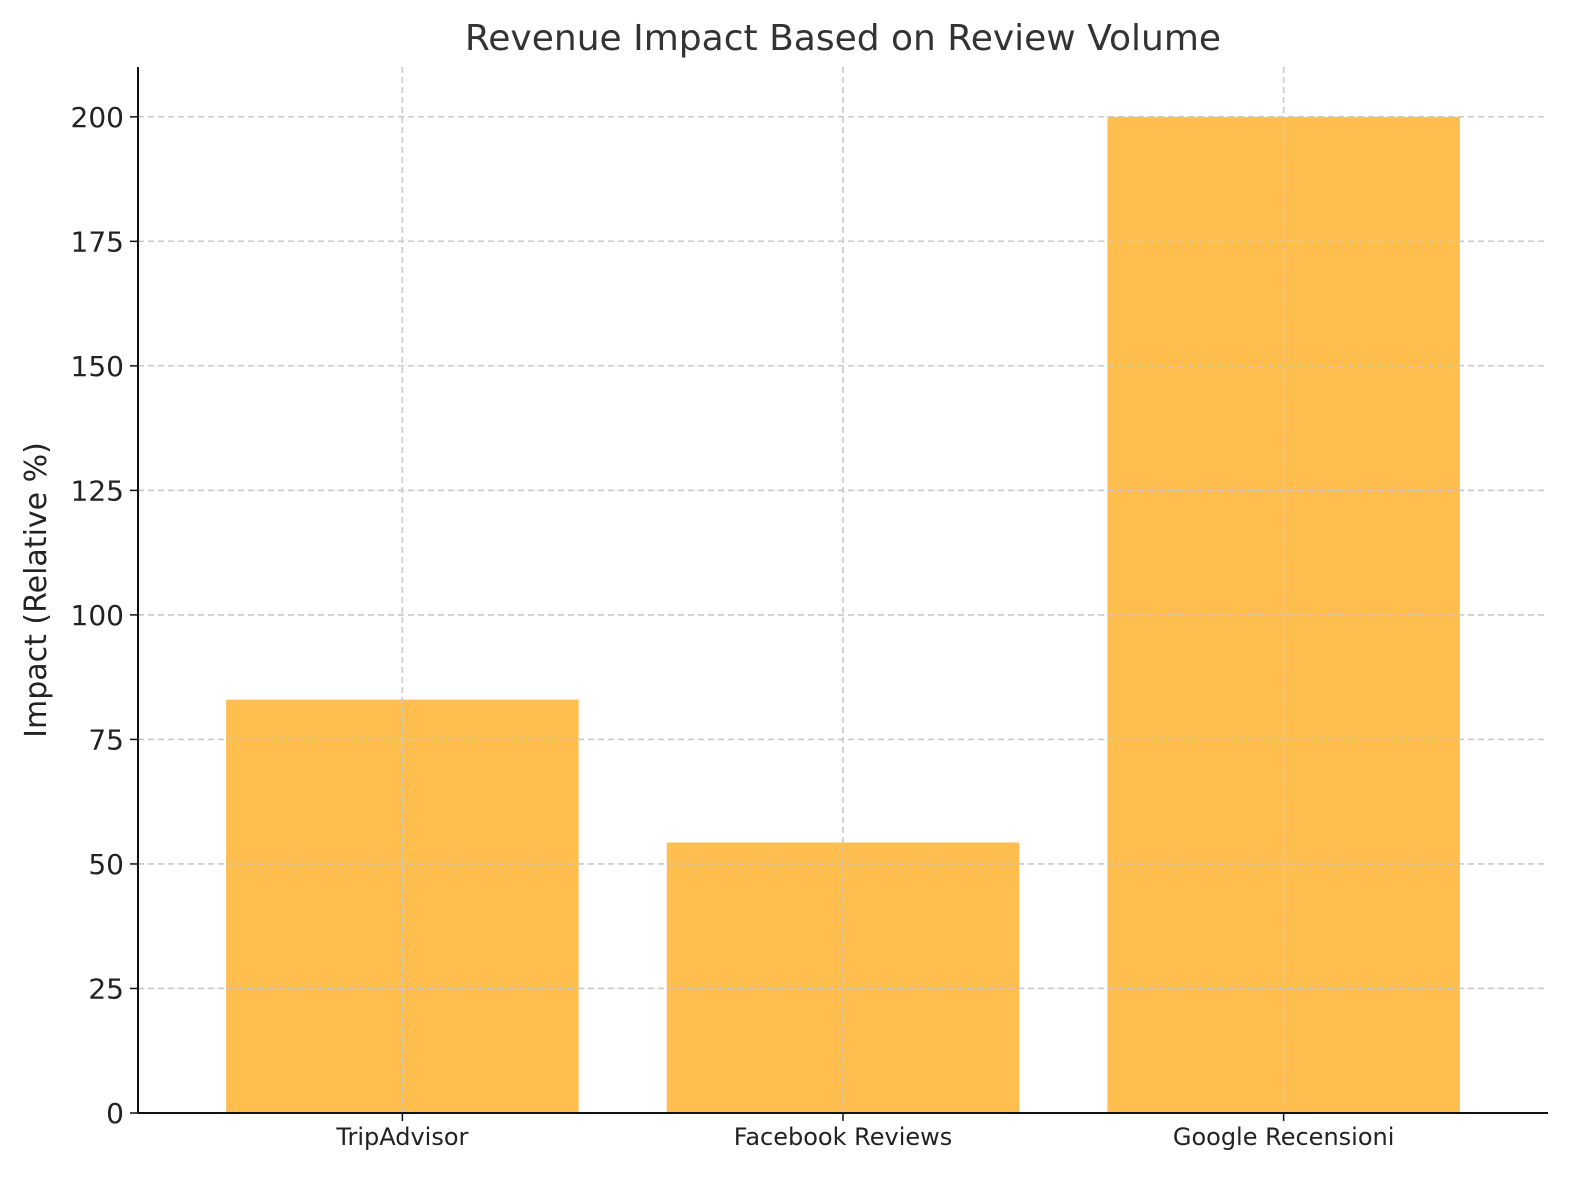 This screenshot has width=1580, height=1180. Describe the element at coordinates (97, 490) in the screenshot. I see `y-tick-label: 125` at that location.